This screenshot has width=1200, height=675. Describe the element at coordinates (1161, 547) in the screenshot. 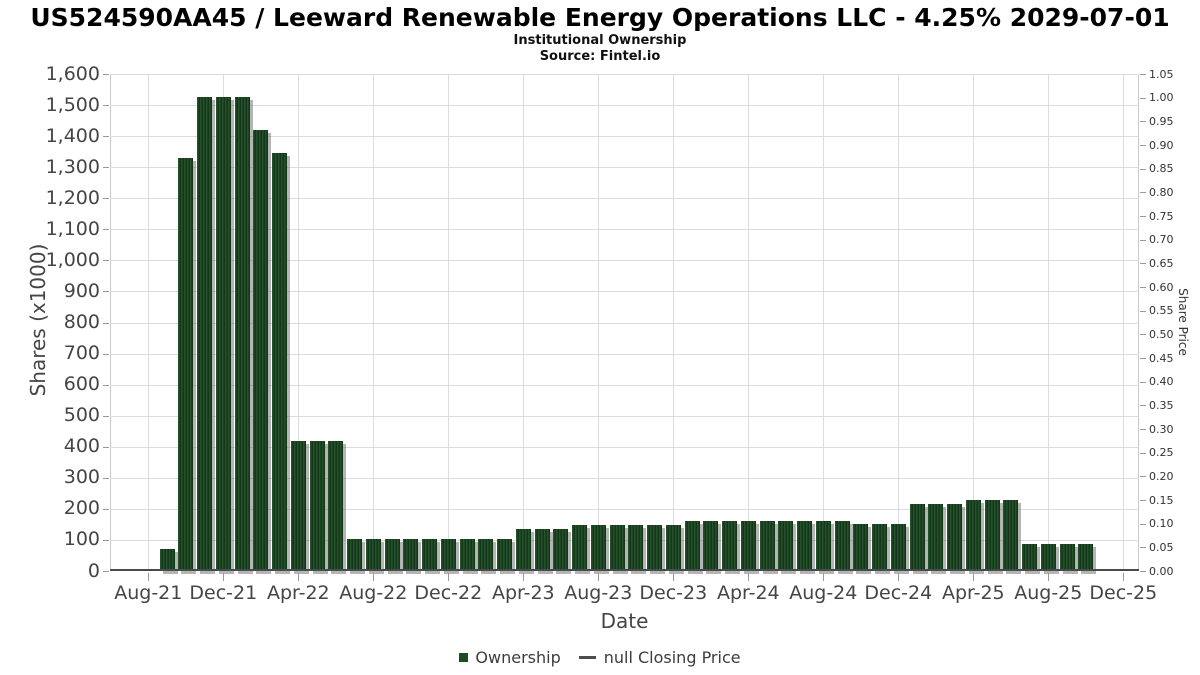

I see `y-right-tick-label: 0.05` at that location.